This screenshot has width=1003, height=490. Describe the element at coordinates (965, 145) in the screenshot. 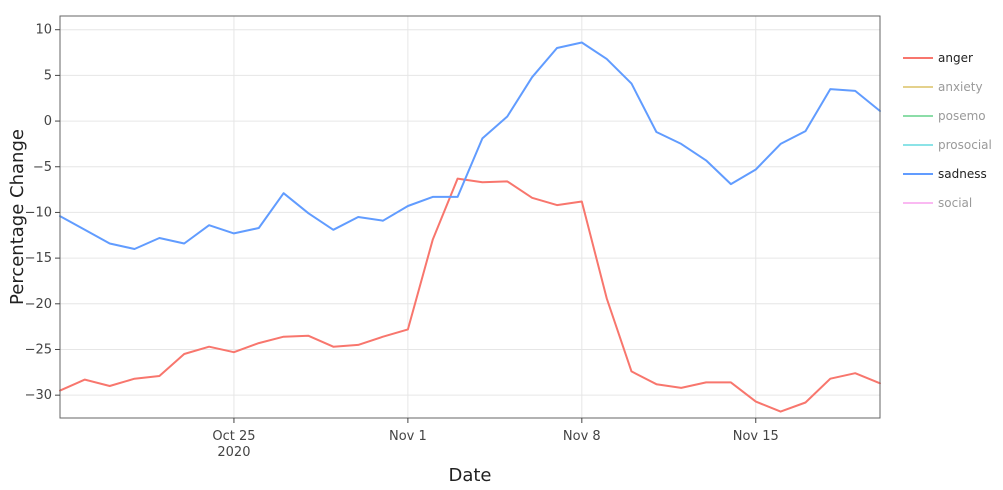

I see `legend-label: prosocial` at that location.